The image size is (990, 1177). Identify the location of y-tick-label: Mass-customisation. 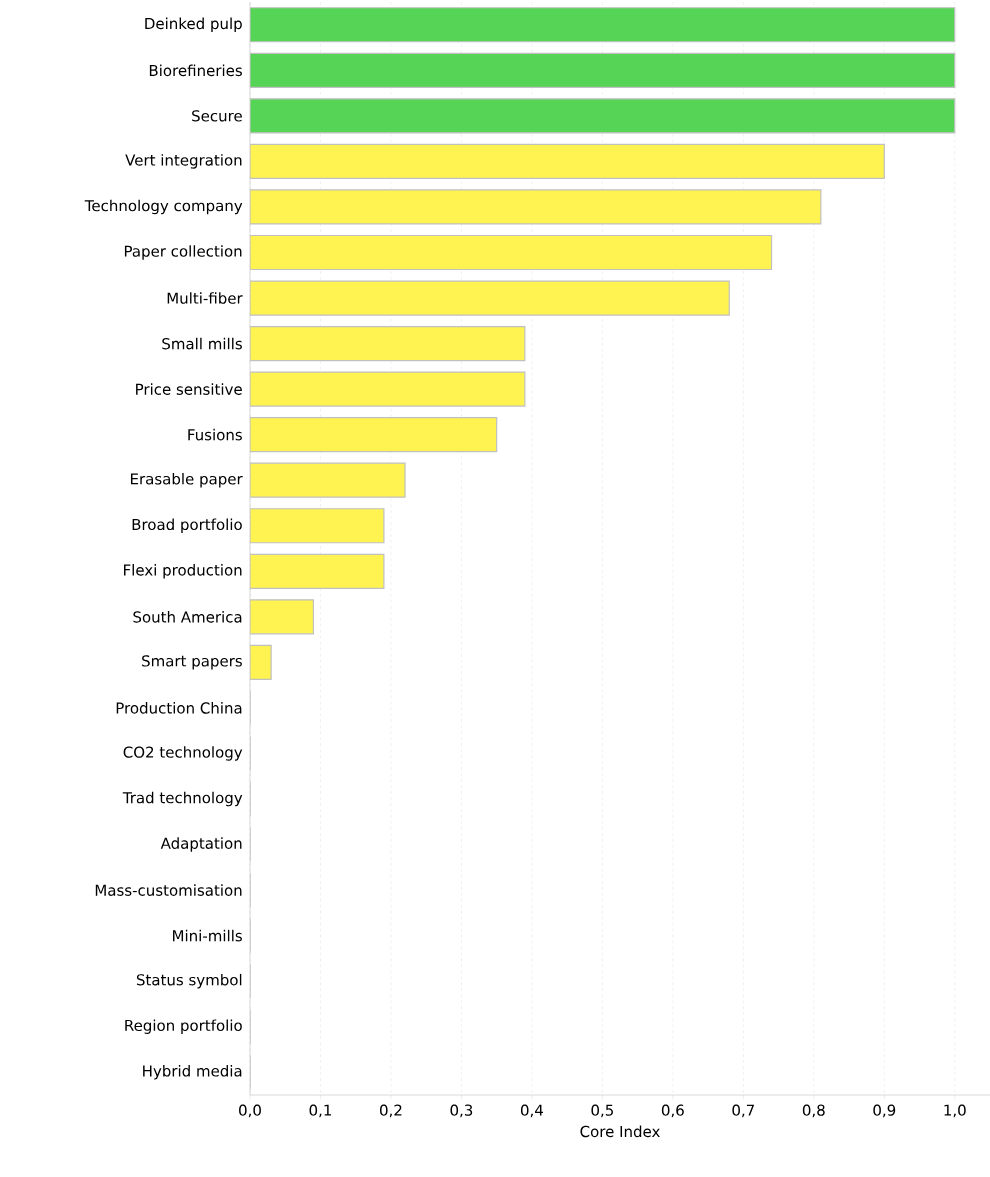
(168, 890).